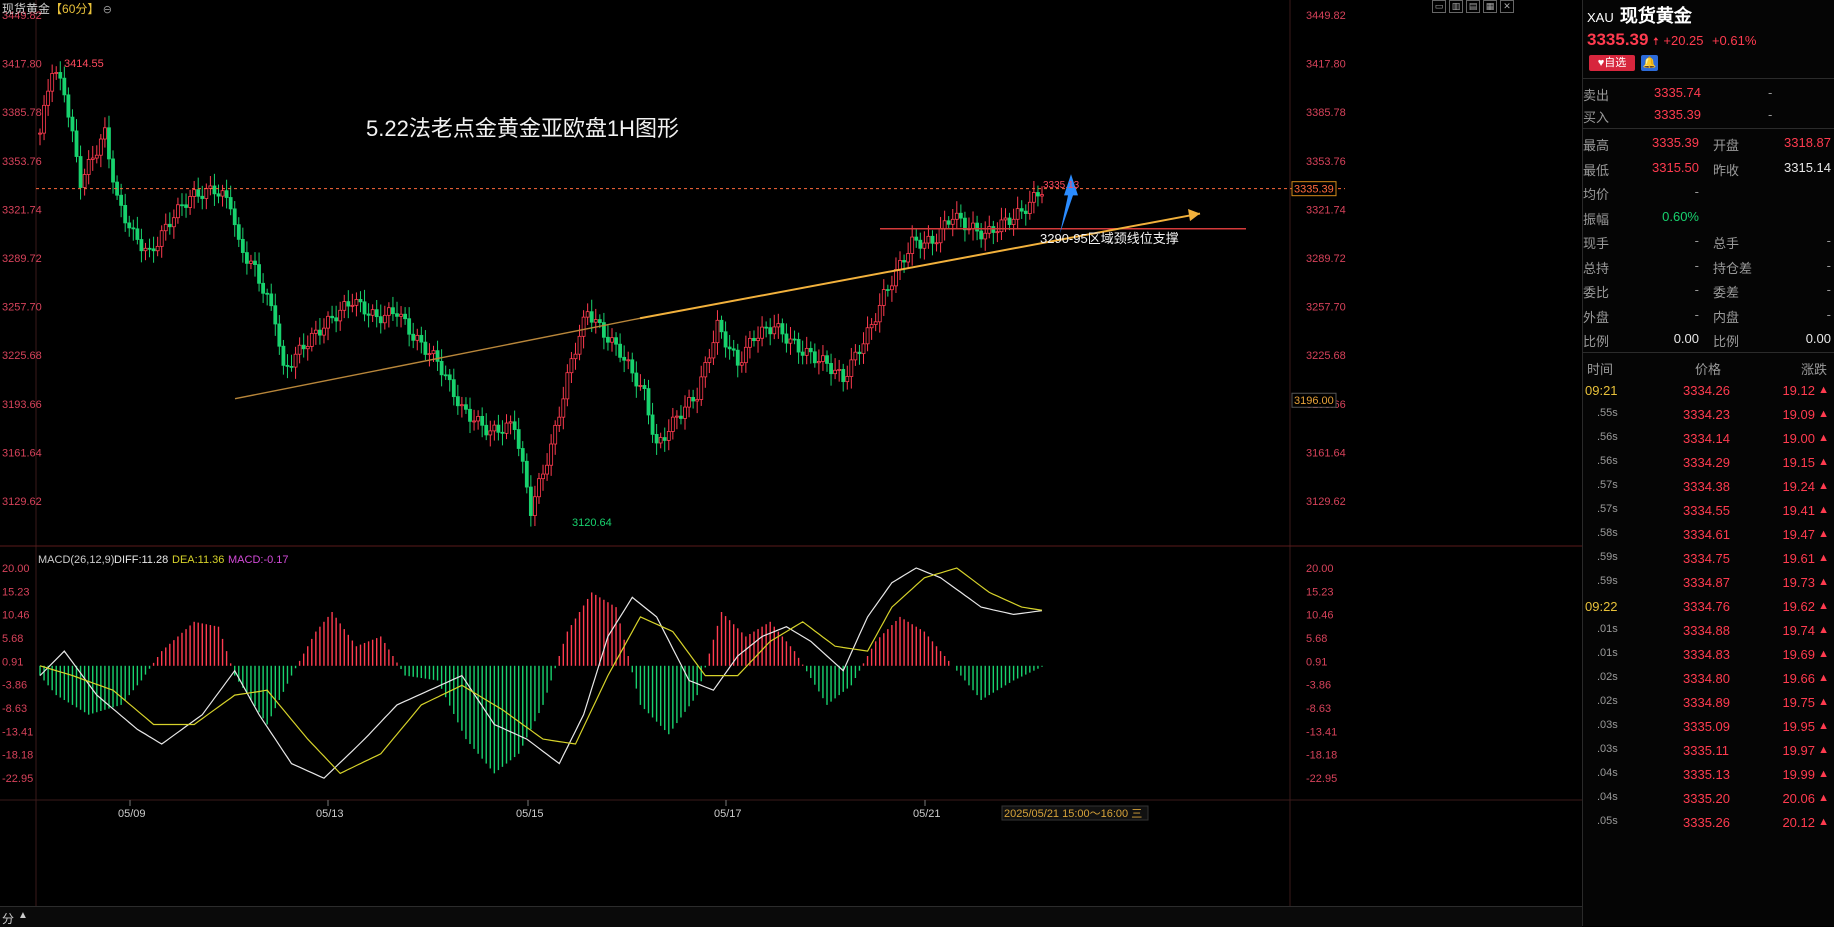 This screenshot has width=1834, height=927. What do you see at coordinates (1798, 414) in the screenshot?
I see `tick-change: 19.09` at bounding box center [1798, 414].